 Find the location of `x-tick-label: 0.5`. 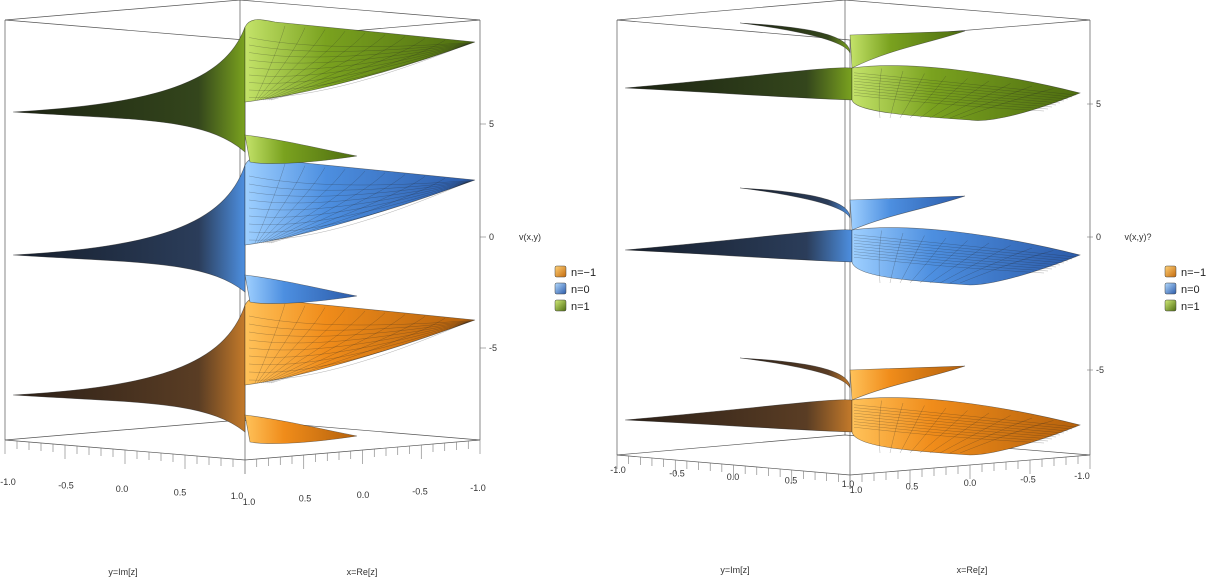

x-tick-label: 0.5 is located at coordinates (305, 499).